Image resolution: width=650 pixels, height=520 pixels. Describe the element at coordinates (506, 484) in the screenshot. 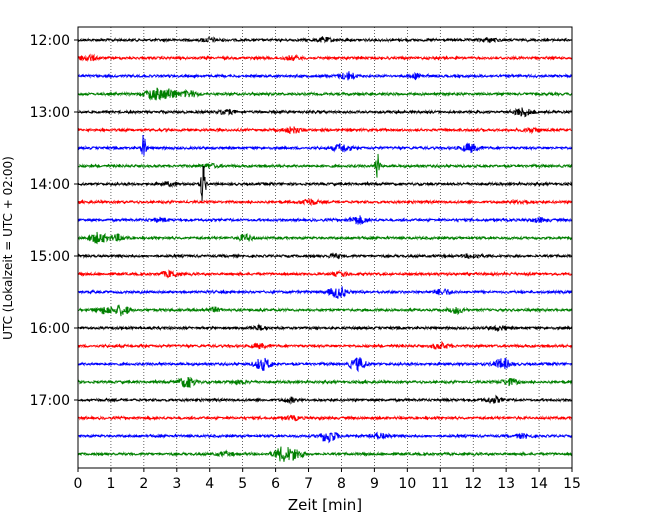

I see `x-tick-label: 13` at that location.